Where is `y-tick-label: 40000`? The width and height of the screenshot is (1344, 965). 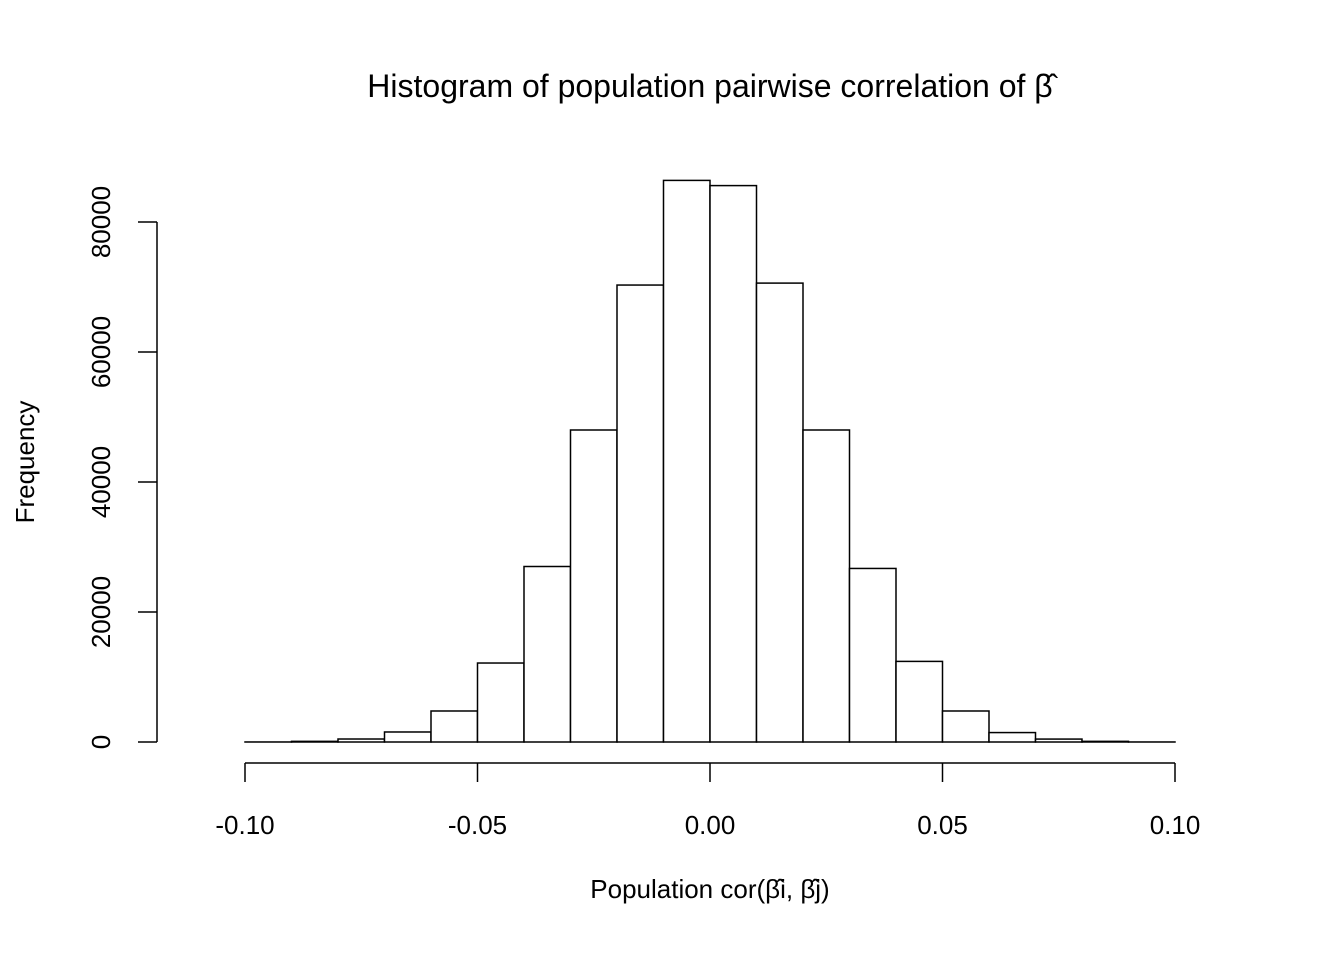
y-tick-label: 40000 is located at coordinates (101, 482).